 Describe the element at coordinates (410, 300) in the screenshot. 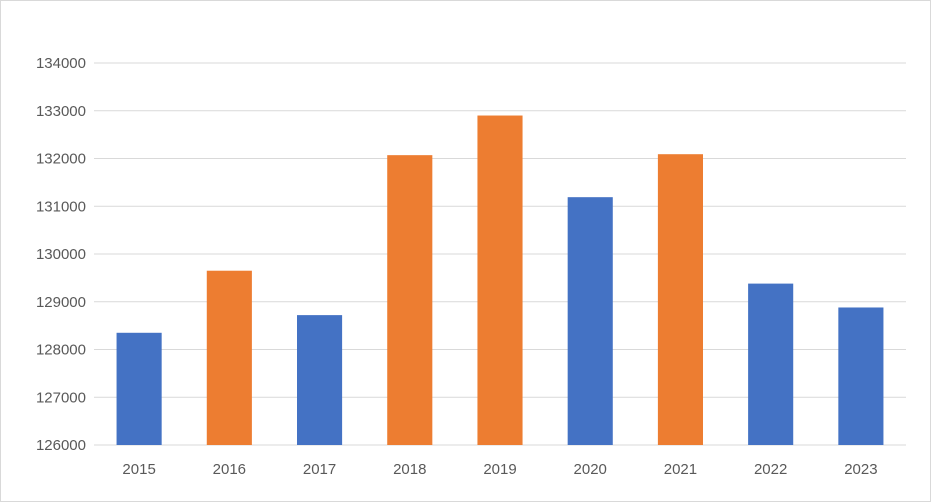

I see `bar-2018` at that location.